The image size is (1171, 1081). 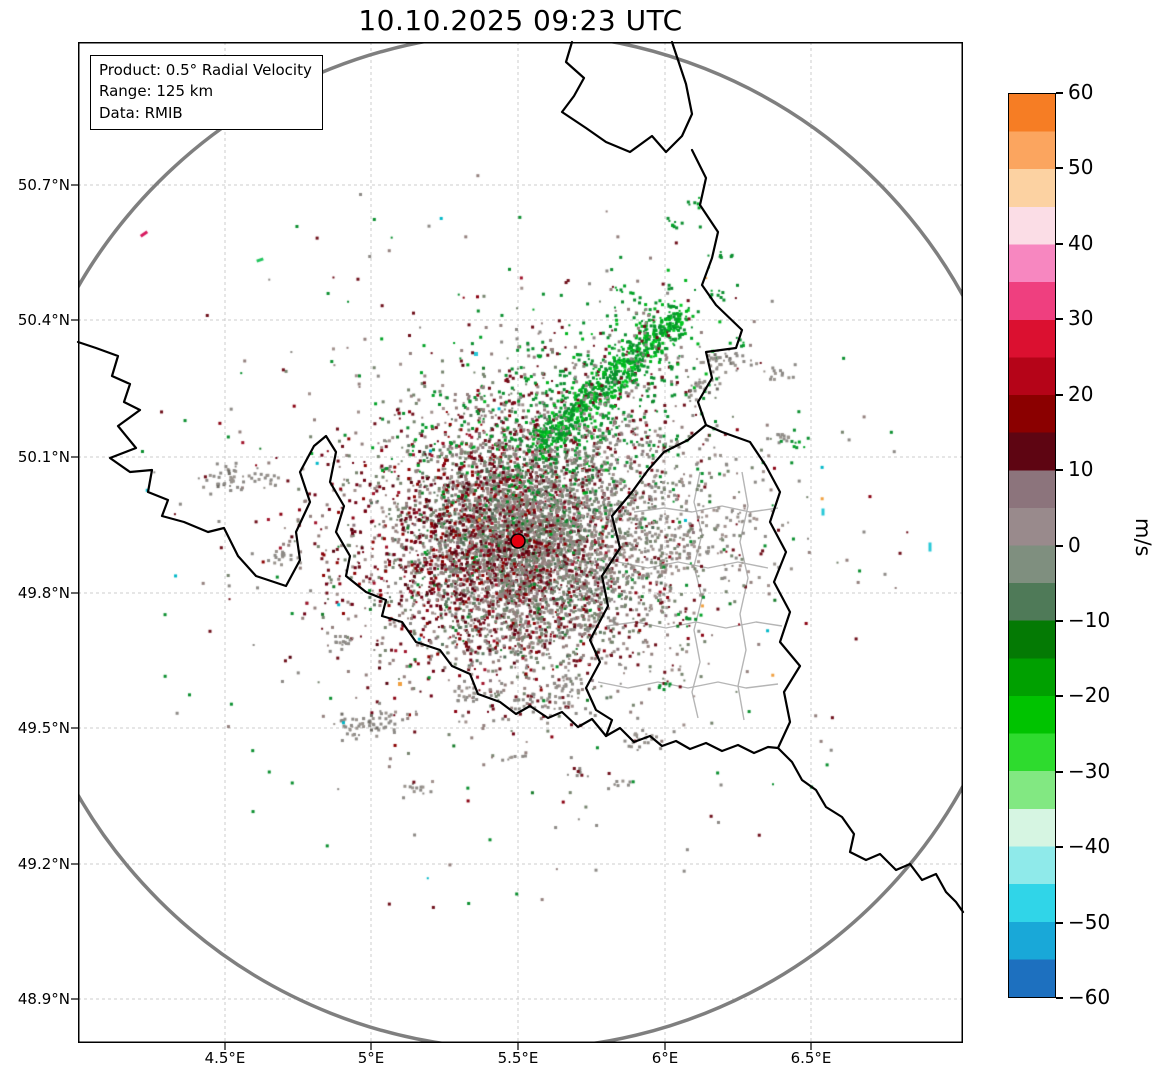 What do you see at coordinates (1089, 619) in the screenshot?
I see `colorbar-tick-label: −10` at bounding box center [1089, 619].